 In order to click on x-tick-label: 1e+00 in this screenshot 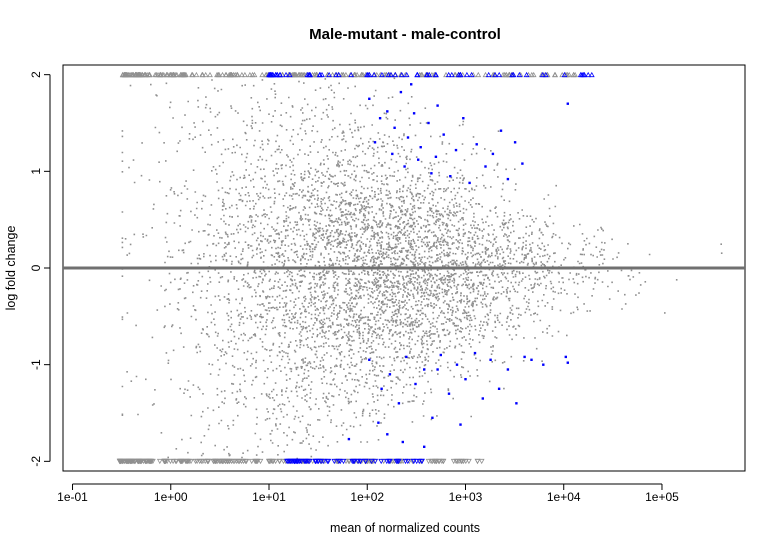, I will do `click(171, 497)`.